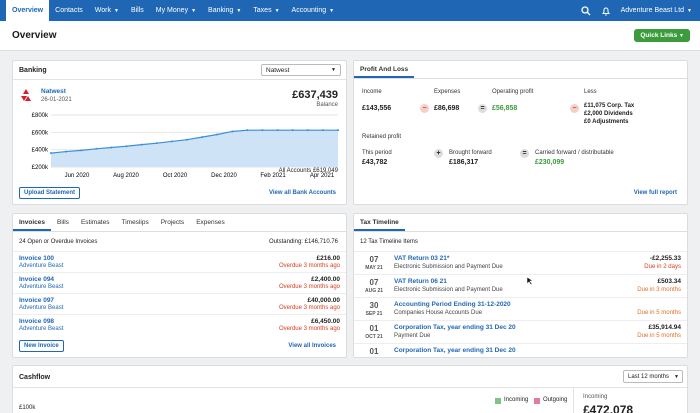 The width and height of the screenshot is (700, 413). I want to click on invoice-link: Invoice 098, so click(37, 321).